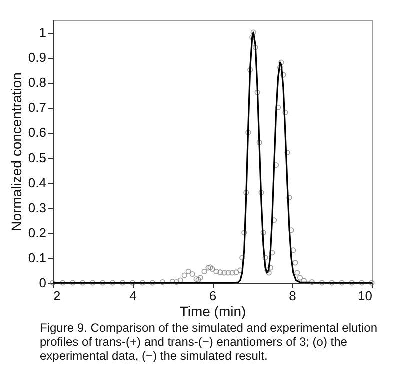  Describe the element at coordinates (37, 182) in the screenshot. I see `y-tick-label: 0.4` at that location.